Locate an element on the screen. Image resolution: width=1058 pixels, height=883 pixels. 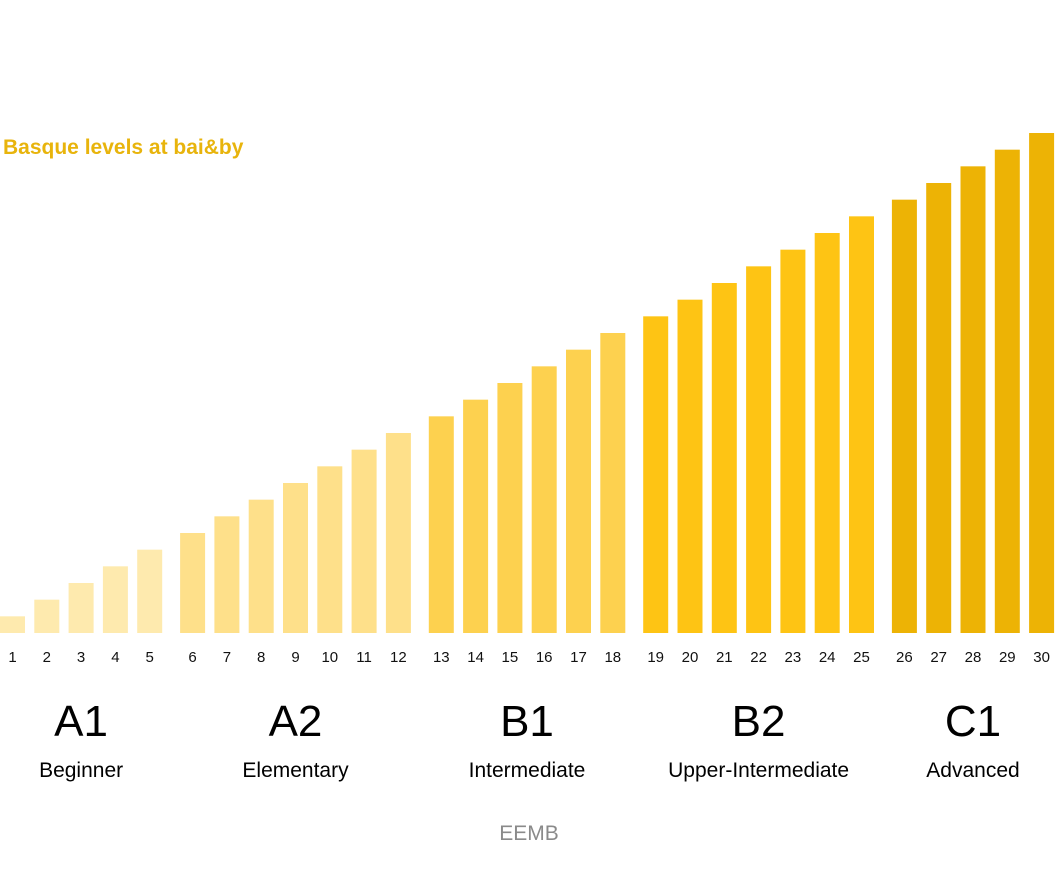
level-group-c1: C1 Advanced is located at coordinates (972, 740).